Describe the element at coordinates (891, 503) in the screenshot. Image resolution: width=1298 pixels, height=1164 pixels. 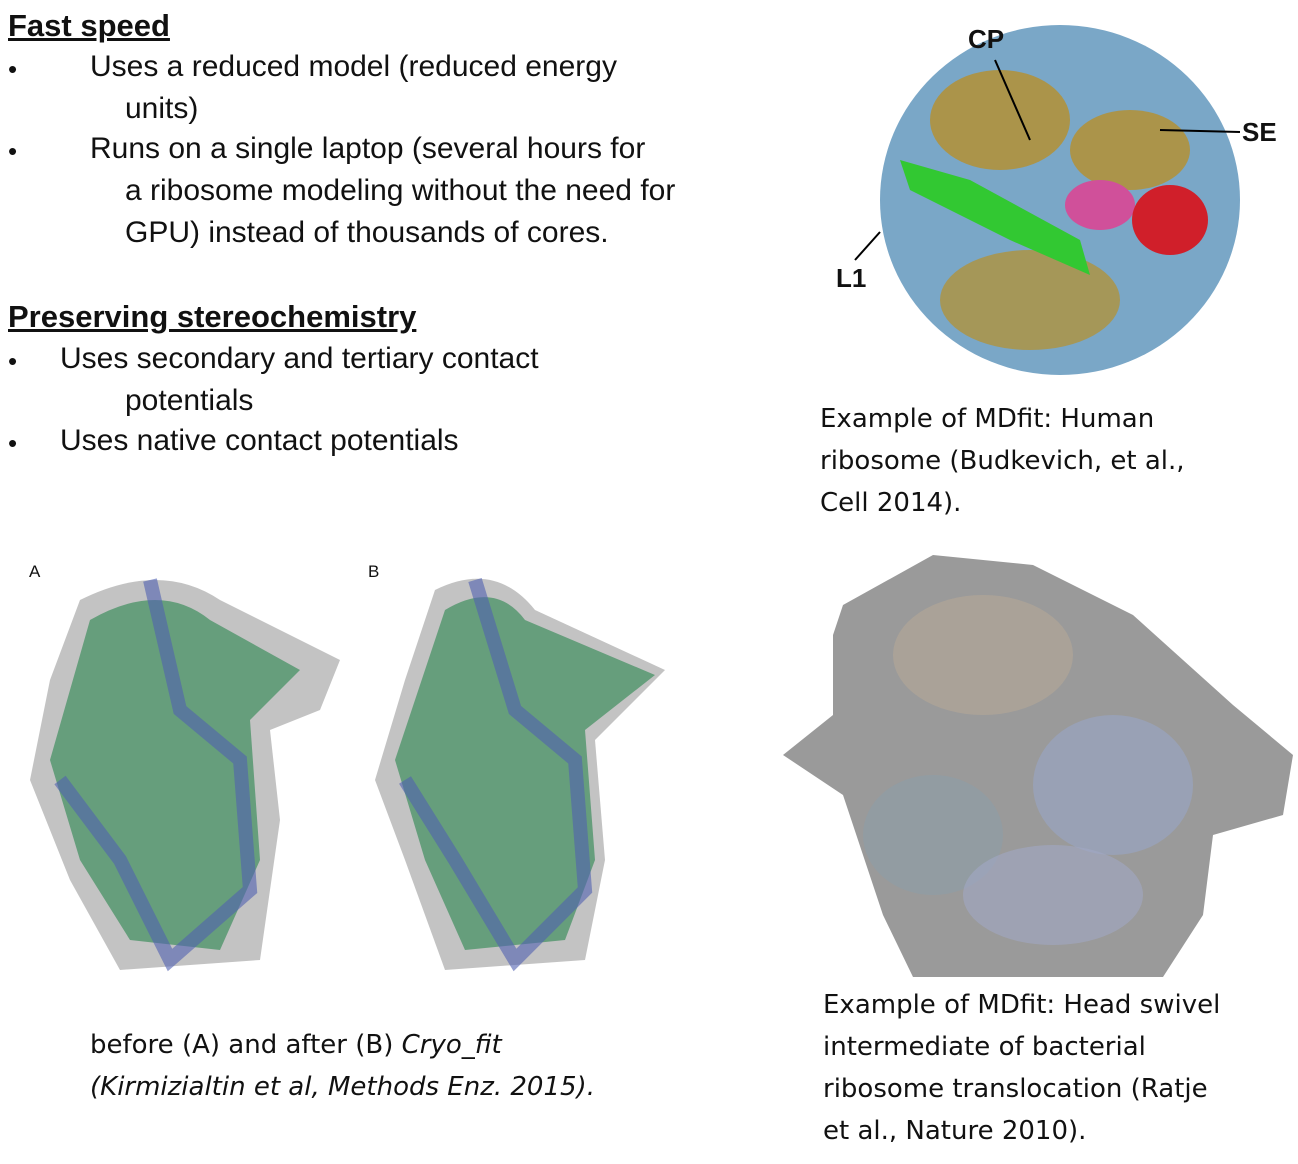
I see `caption-line: Cell 2014).` at that location.